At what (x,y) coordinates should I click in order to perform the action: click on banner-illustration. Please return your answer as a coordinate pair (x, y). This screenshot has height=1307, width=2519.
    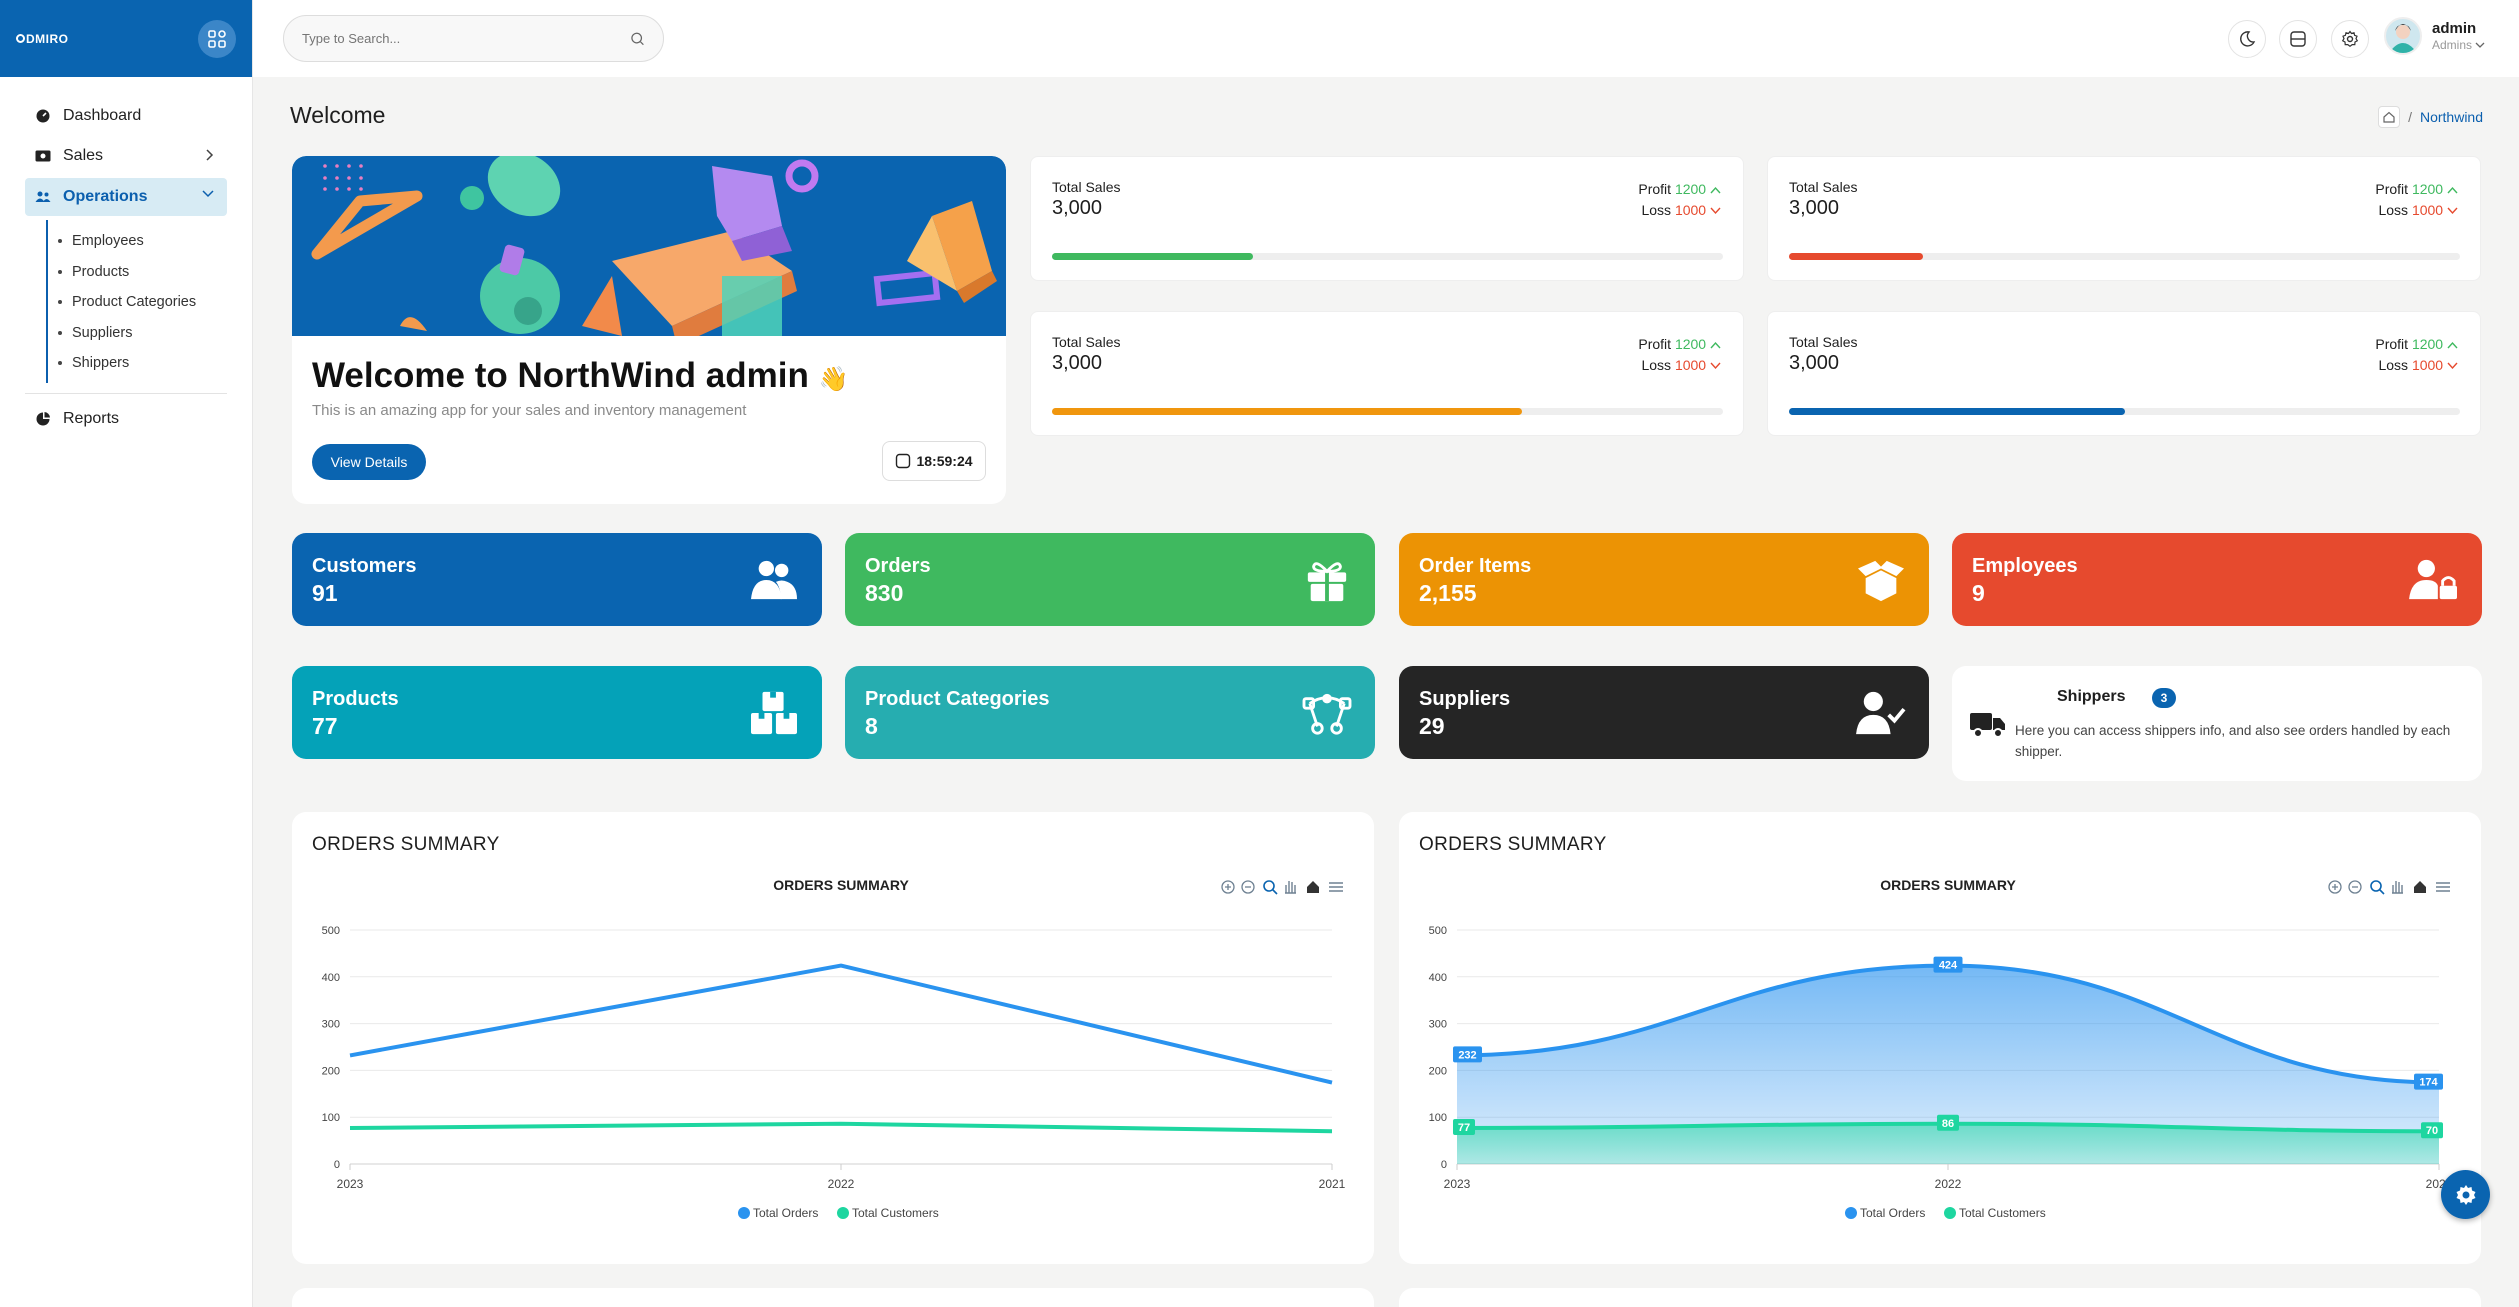
    Looking at the image, I should click on (654, 246).